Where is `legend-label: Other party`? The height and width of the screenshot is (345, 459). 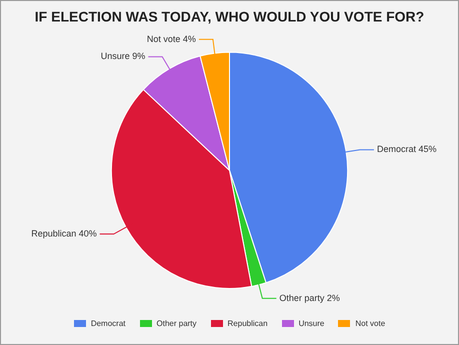 legend-label: Other party is located at coordinates (176, 323).